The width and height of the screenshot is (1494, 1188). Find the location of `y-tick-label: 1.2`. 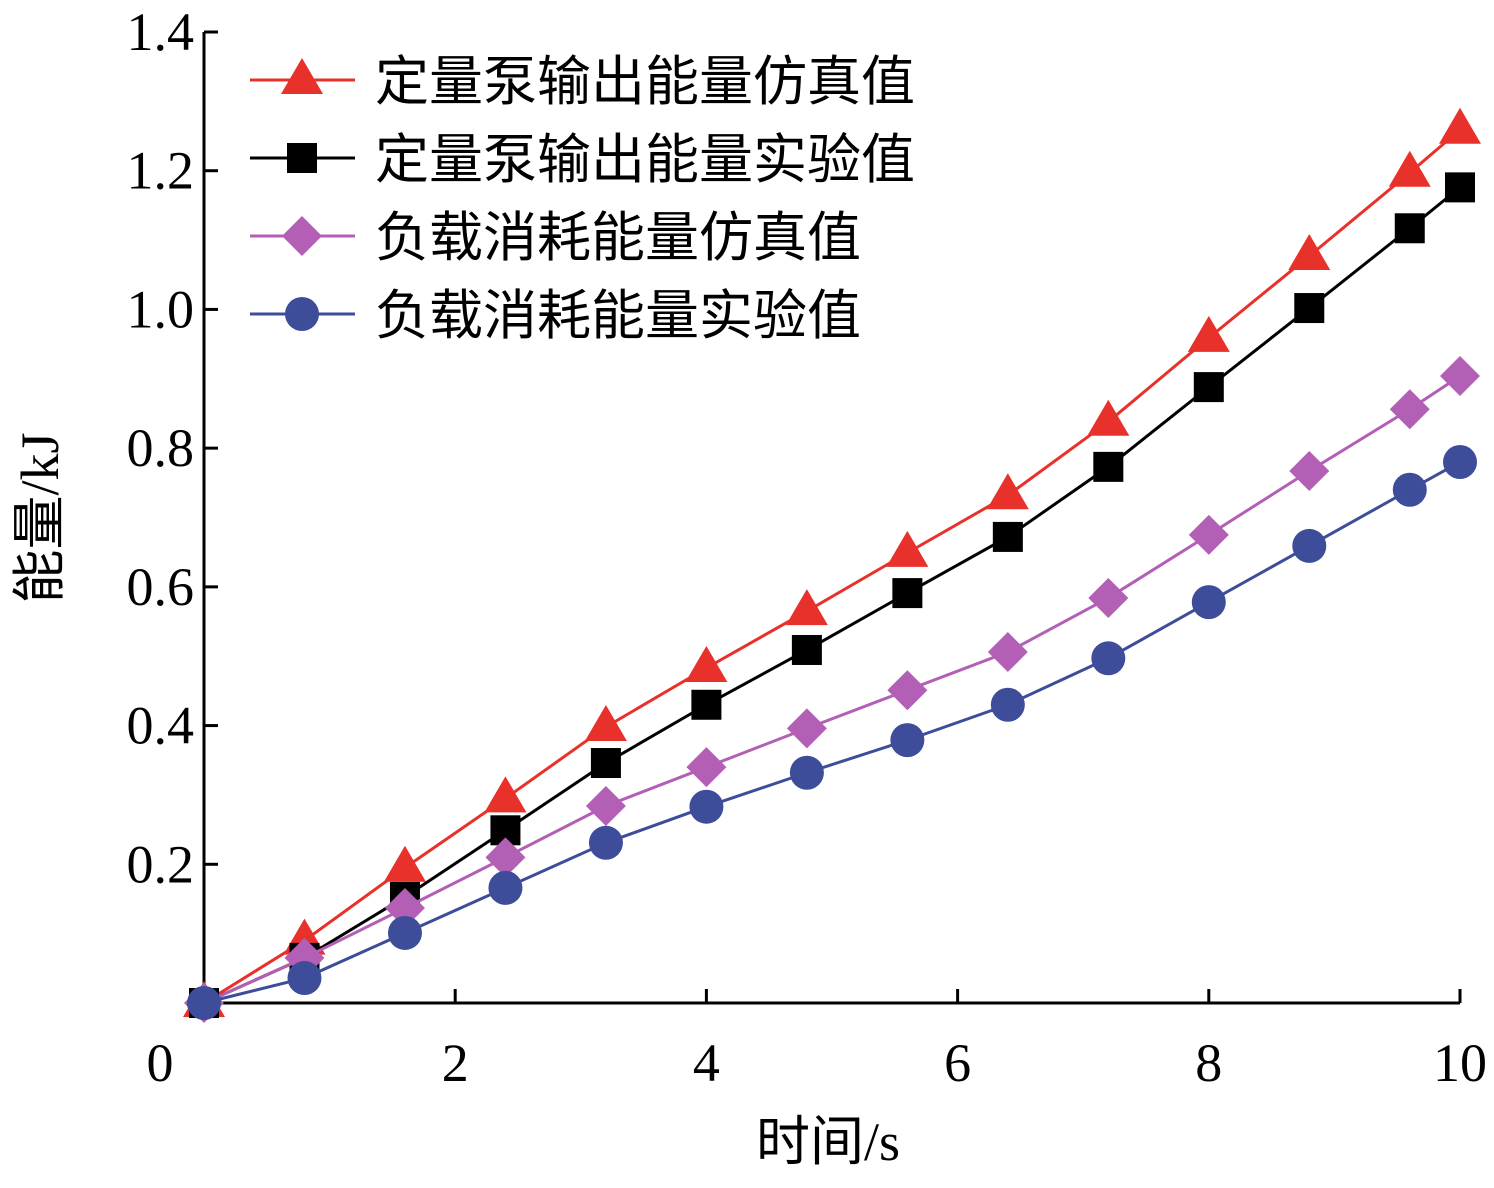

y-tick-label: 1.2 is located at coordinates (161, 171).